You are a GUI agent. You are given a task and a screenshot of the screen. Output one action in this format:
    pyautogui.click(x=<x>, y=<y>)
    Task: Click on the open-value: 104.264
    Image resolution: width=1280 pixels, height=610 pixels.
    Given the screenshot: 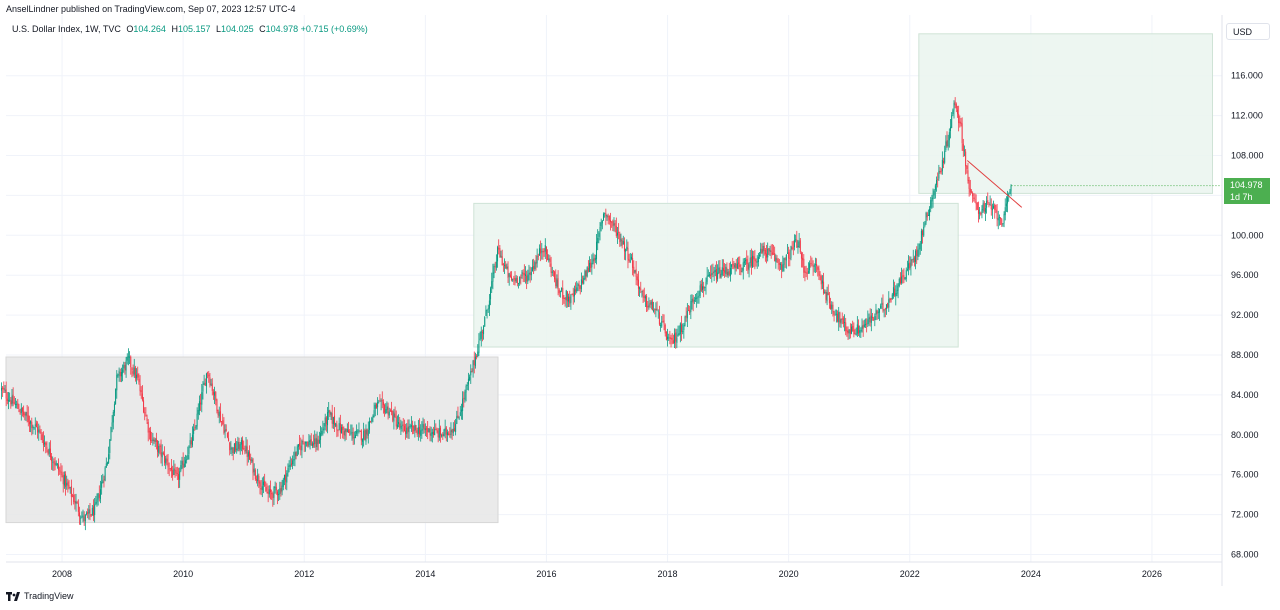 What is the action you would take?
    pyautogui.click(x=149, y=29)
    